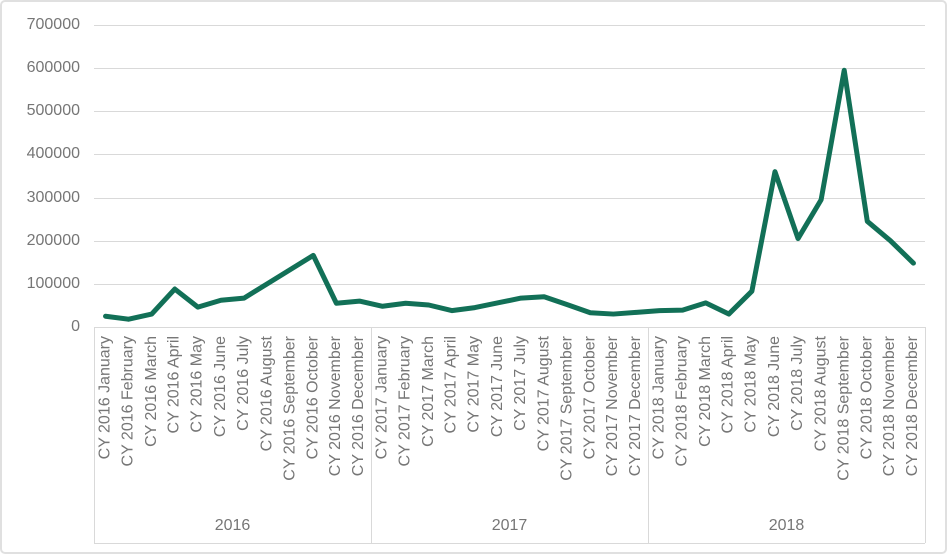  Describe the element at coordinates (913, 406) in the screenshot. I see `x-axis-month-label: CY 2018 December` at that location.